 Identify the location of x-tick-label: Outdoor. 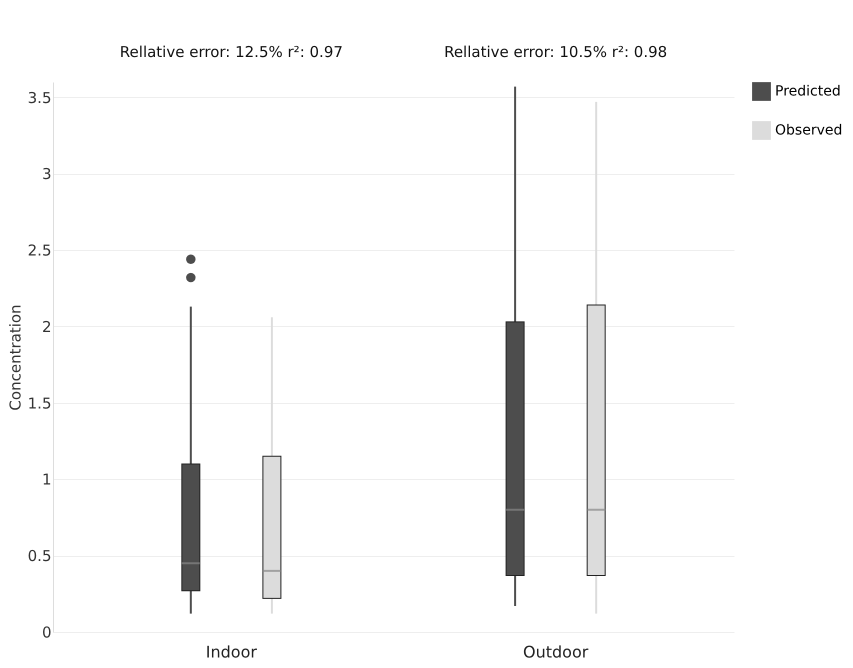
(555, 652).